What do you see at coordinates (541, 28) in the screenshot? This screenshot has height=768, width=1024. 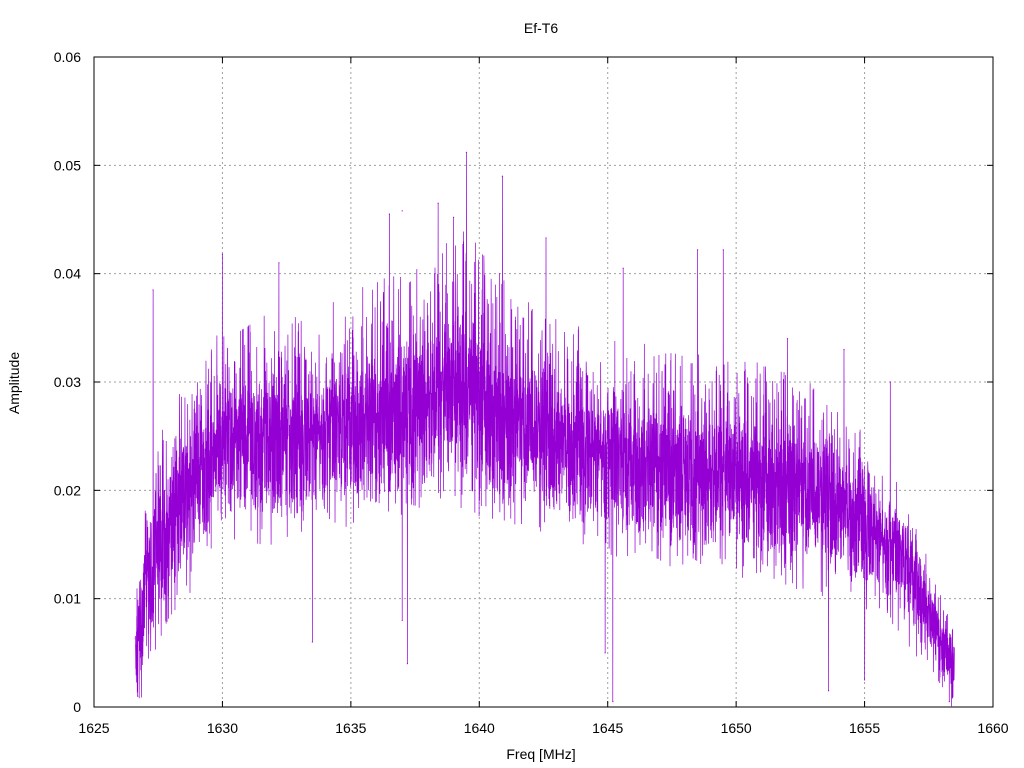 I see `chart-title: Ef-T6` at bounding box center [541, 28].